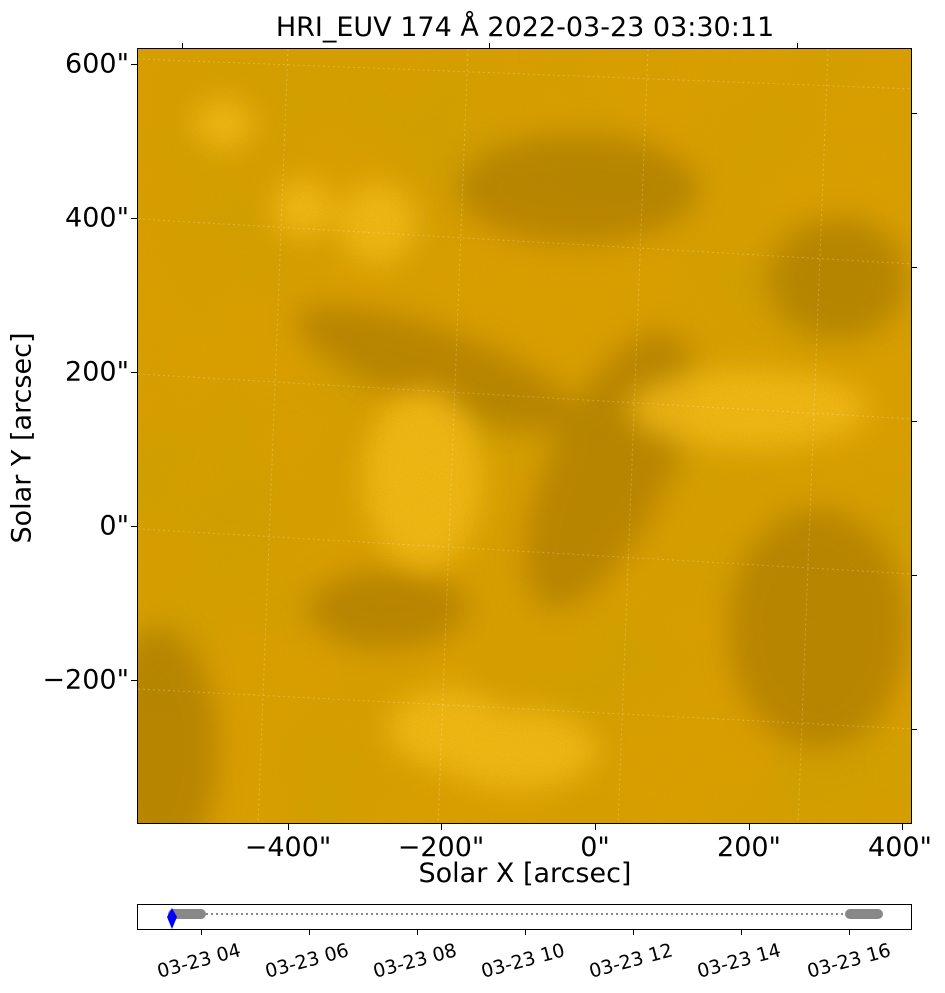 This screenshot has height=993, width=945. What do you see at coordinates (85, 680) in the screenshot?
I see `y-tick-label: −200"` at bounding box center [85, 680].